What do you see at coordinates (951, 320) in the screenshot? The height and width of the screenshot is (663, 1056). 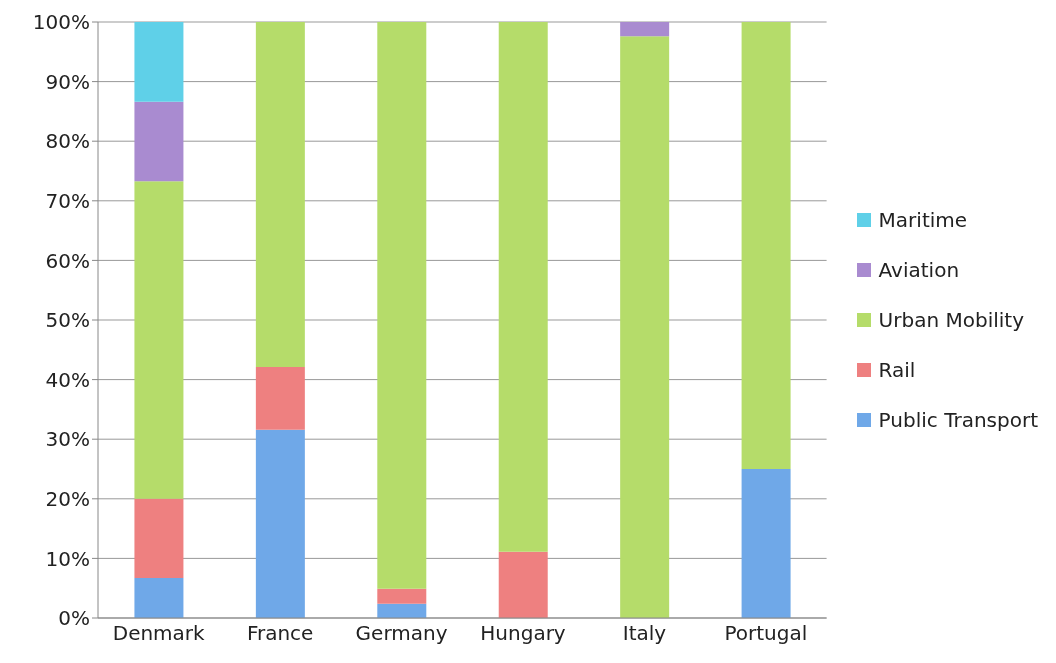 I see `legend-label: Urban Mobility` at bounding box center [951, 320].